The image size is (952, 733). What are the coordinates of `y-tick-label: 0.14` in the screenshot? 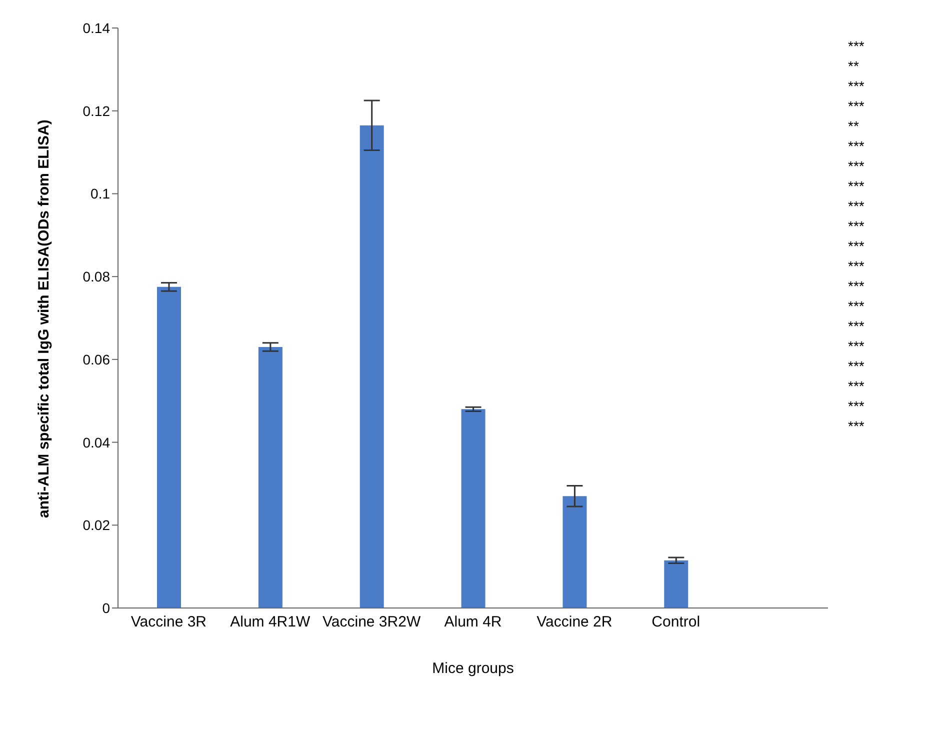 It's located at (96, 28).